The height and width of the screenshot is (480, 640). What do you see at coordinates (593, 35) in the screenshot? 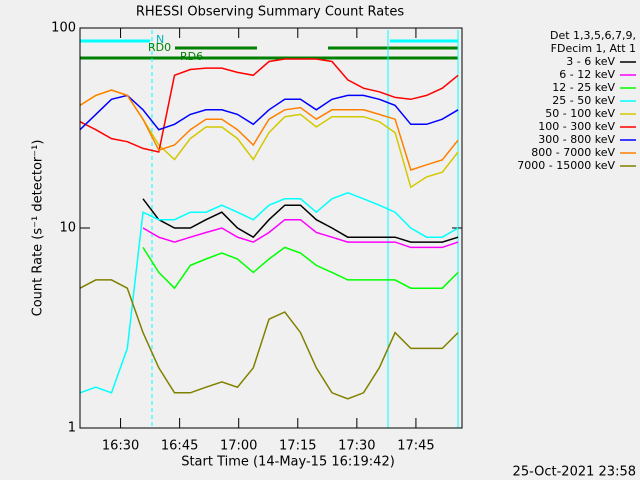
I see `legend-title: Det 1,3,5,6,7,9,` at bounding box center [593, 35].